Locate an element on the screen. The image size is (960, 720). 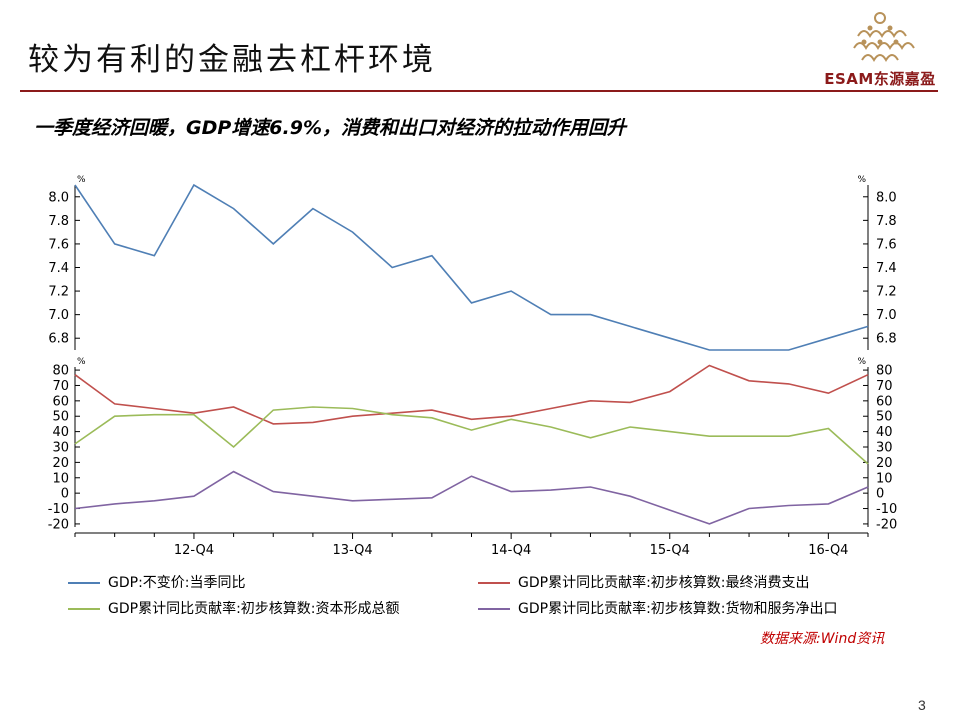
y-tick-label-left-bottom: -20 is located at coordinates (58, 524).